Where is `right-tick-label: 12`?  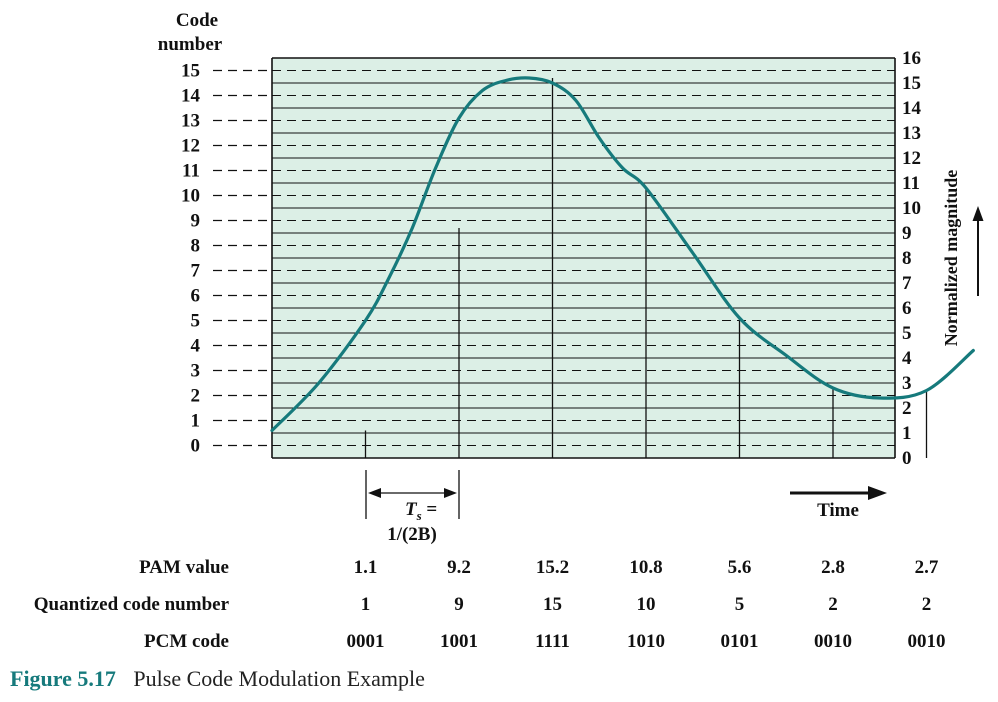 right-tick-label: 12 is located at coordinates (911, 158).